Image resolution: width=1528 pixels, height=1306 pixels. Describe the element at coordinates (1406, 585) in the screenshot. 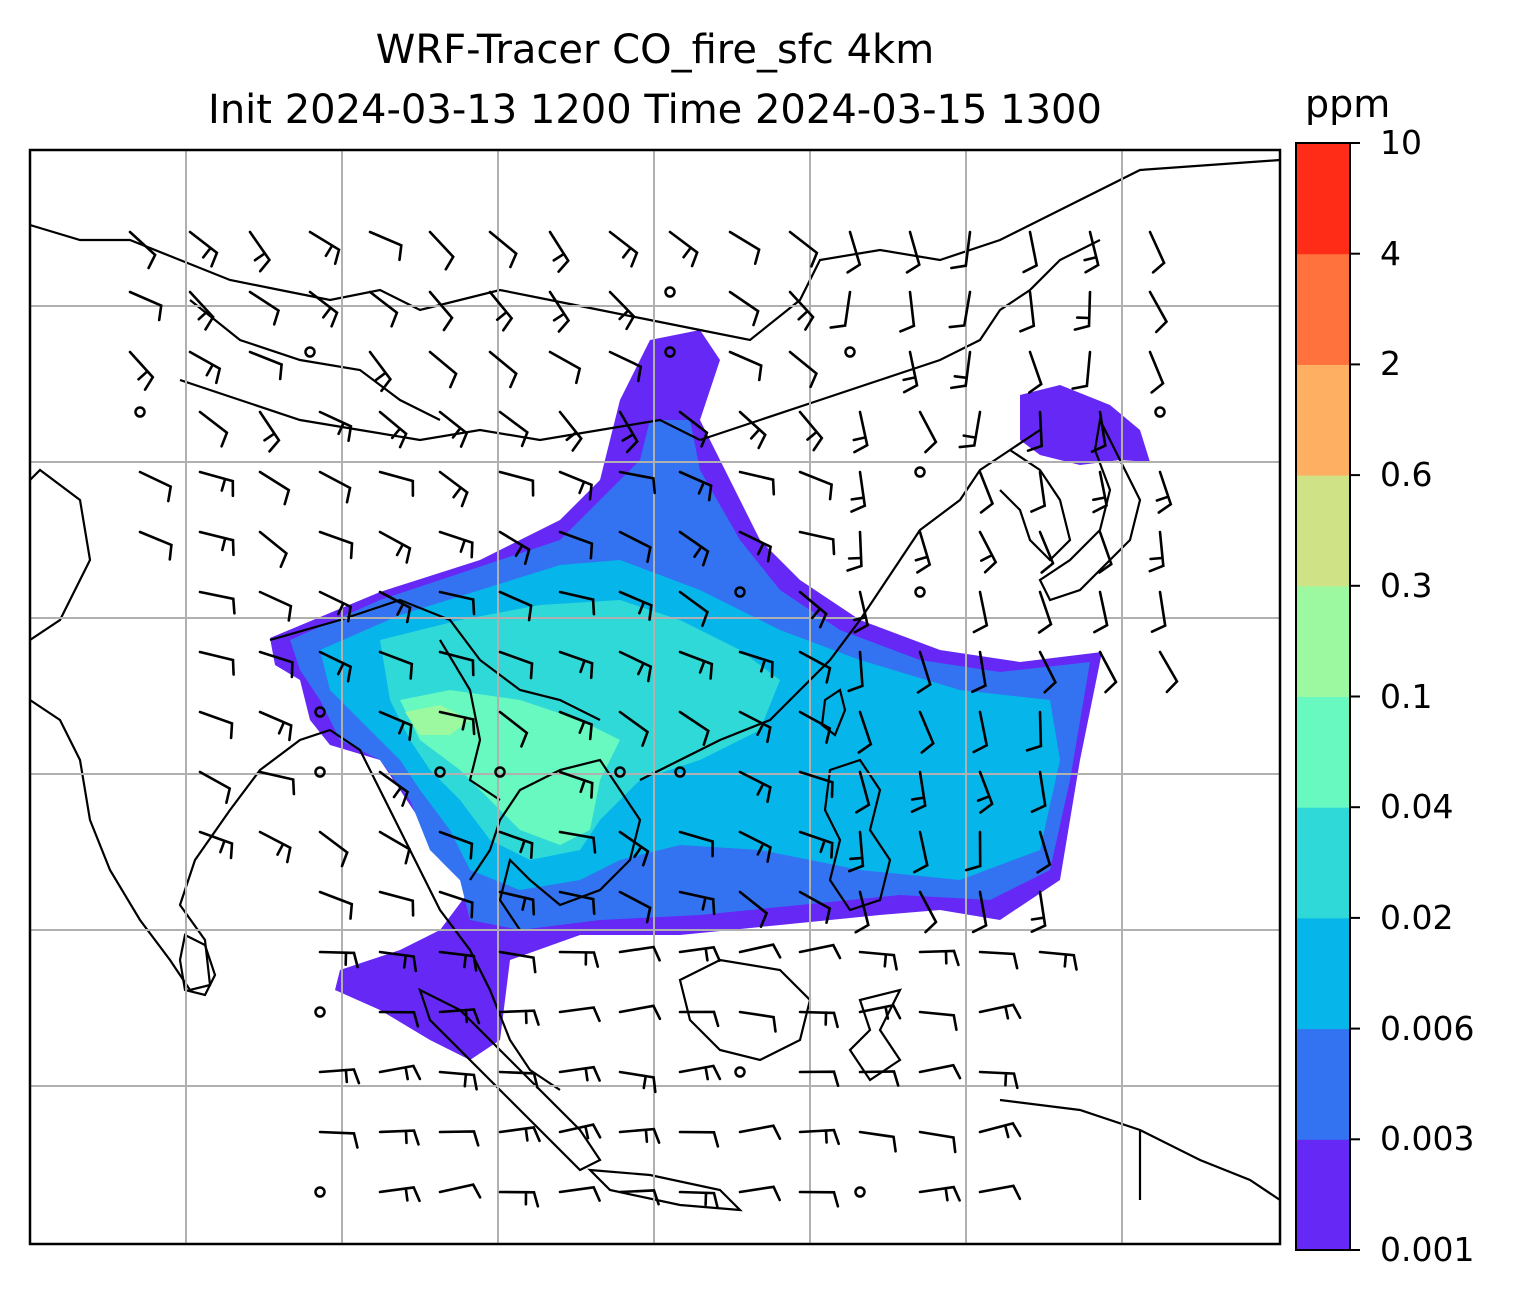

I see `colorbar-tick-label: 0.3` at that location.